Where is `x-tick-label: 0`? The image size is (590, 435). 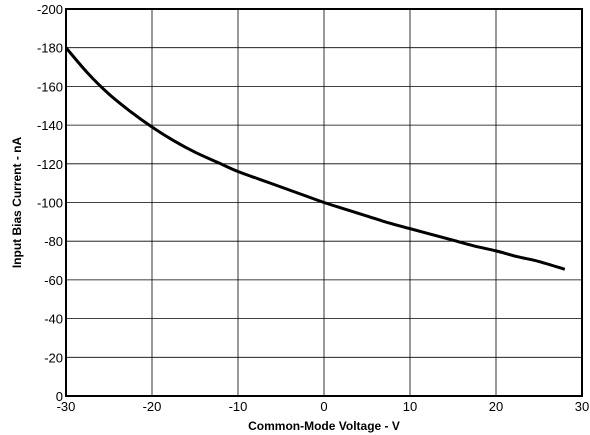
x-tick-label: 0 is located at coordinates (323, 406).